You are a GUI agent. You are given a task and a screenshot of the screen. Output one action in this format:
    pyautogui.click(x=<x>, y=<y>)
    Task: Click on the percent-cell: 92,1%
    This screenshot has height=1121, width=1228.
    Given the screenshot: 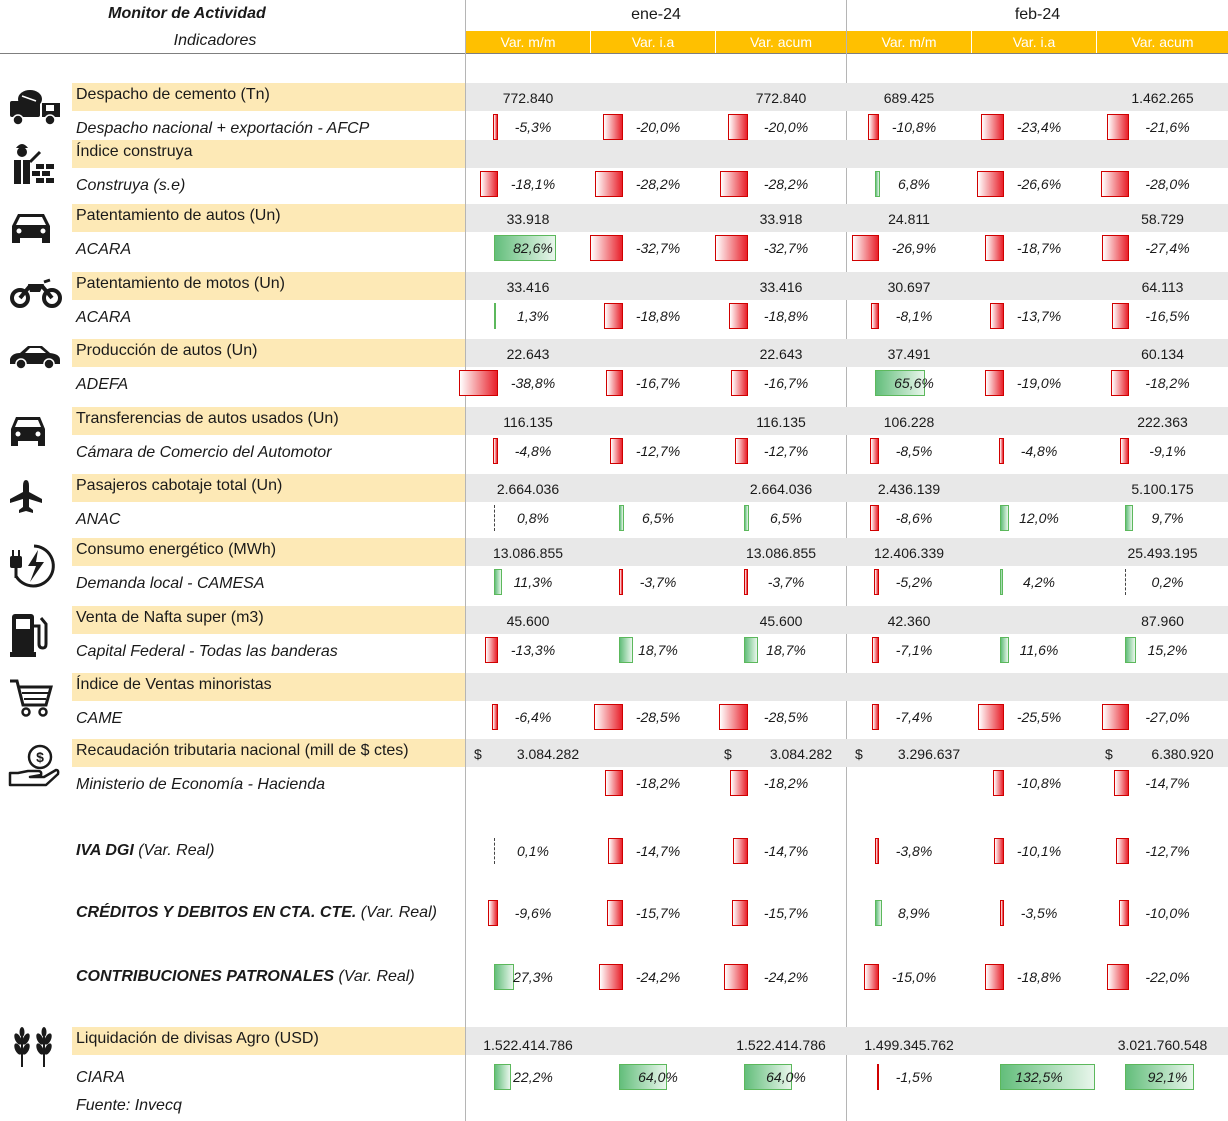 What is the action you would take?
    pyautogui.click(x=1167, y=1077)
    